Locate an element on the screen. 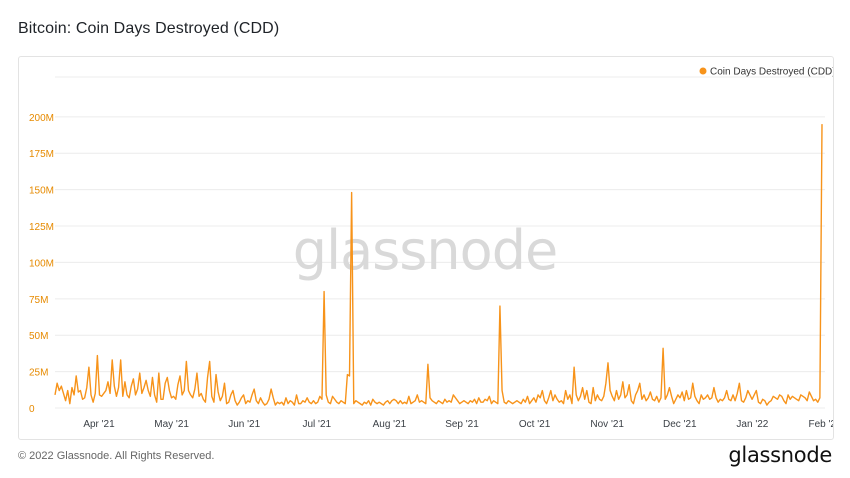 The width and height of the screenshot is (850, 478). x-tick-label: May '21 is located at coordinates (171, 424).